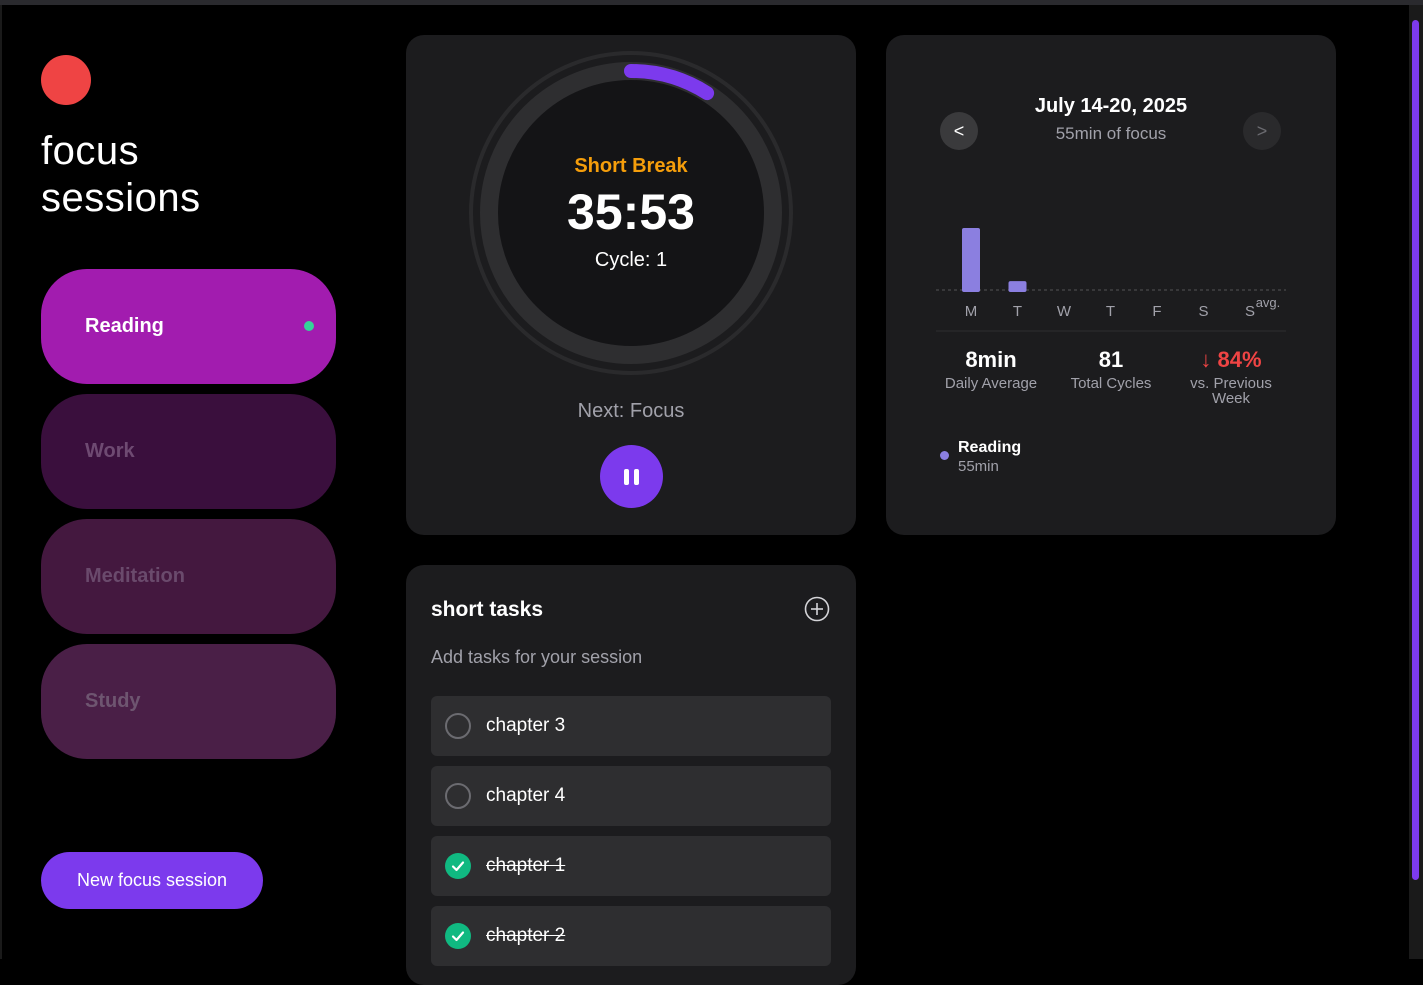  I want to click on task-name: chapter 3, so click(526, 725).